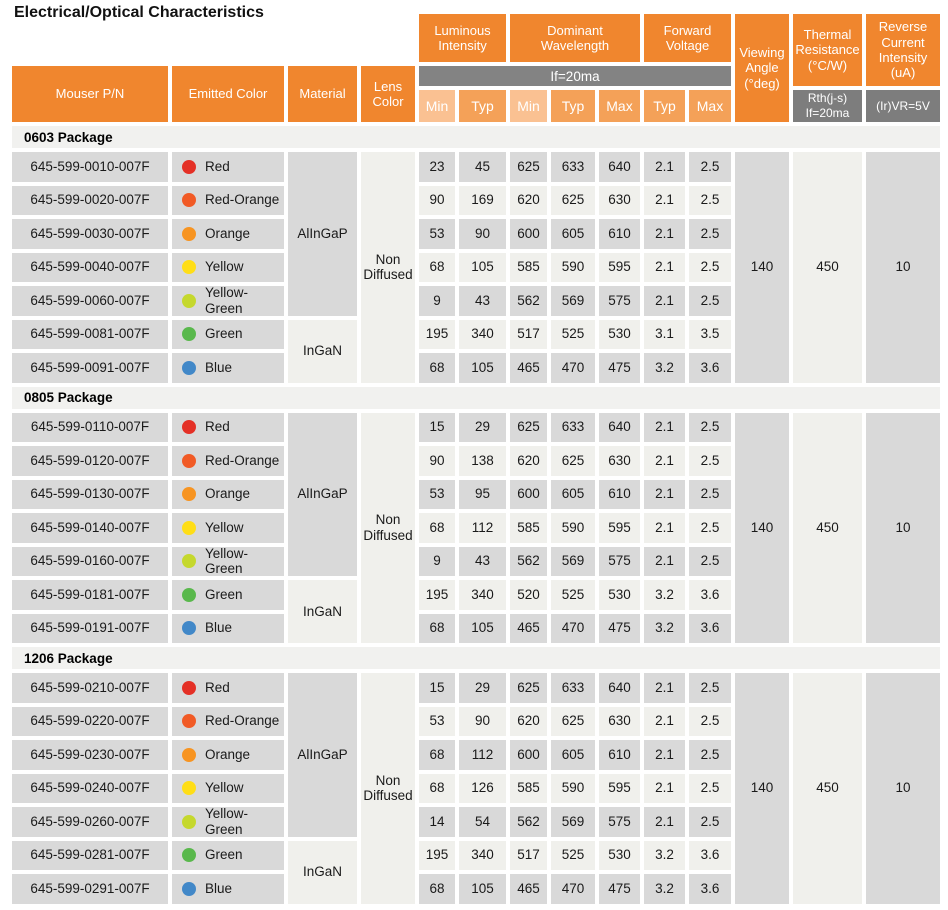  What do you see at coordinates (437, 334) in the screenshot?
I see `value-cell: 195` at bounding box center [437, 334].